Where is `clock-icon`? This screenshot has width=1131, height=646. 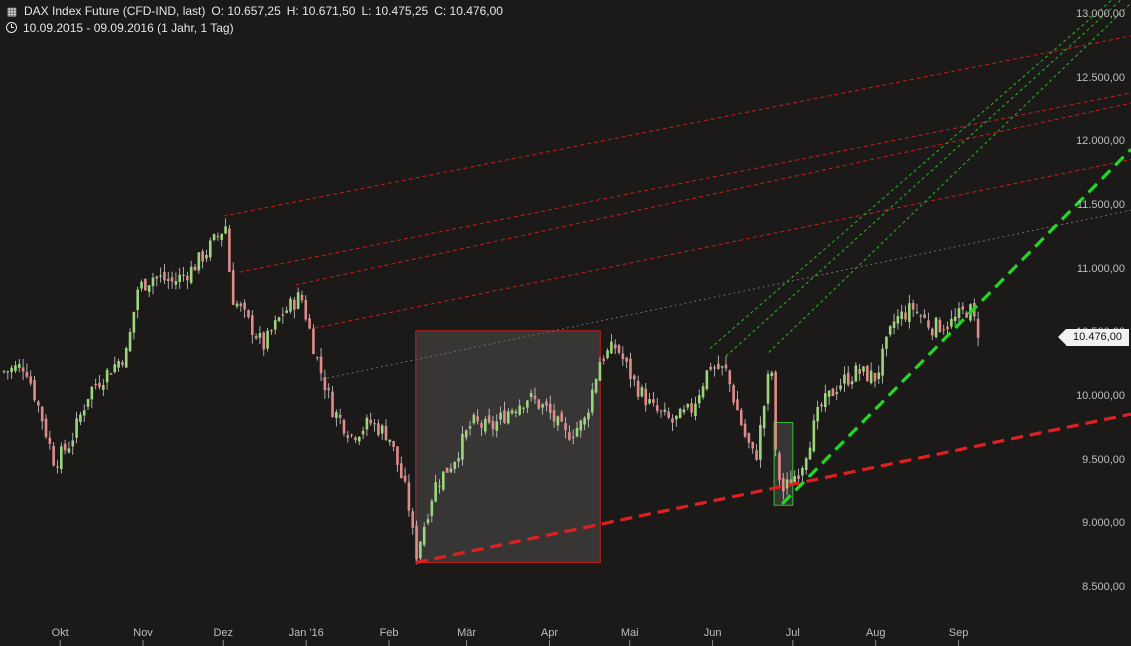
clock-icon is located at coordinates (11, 27).